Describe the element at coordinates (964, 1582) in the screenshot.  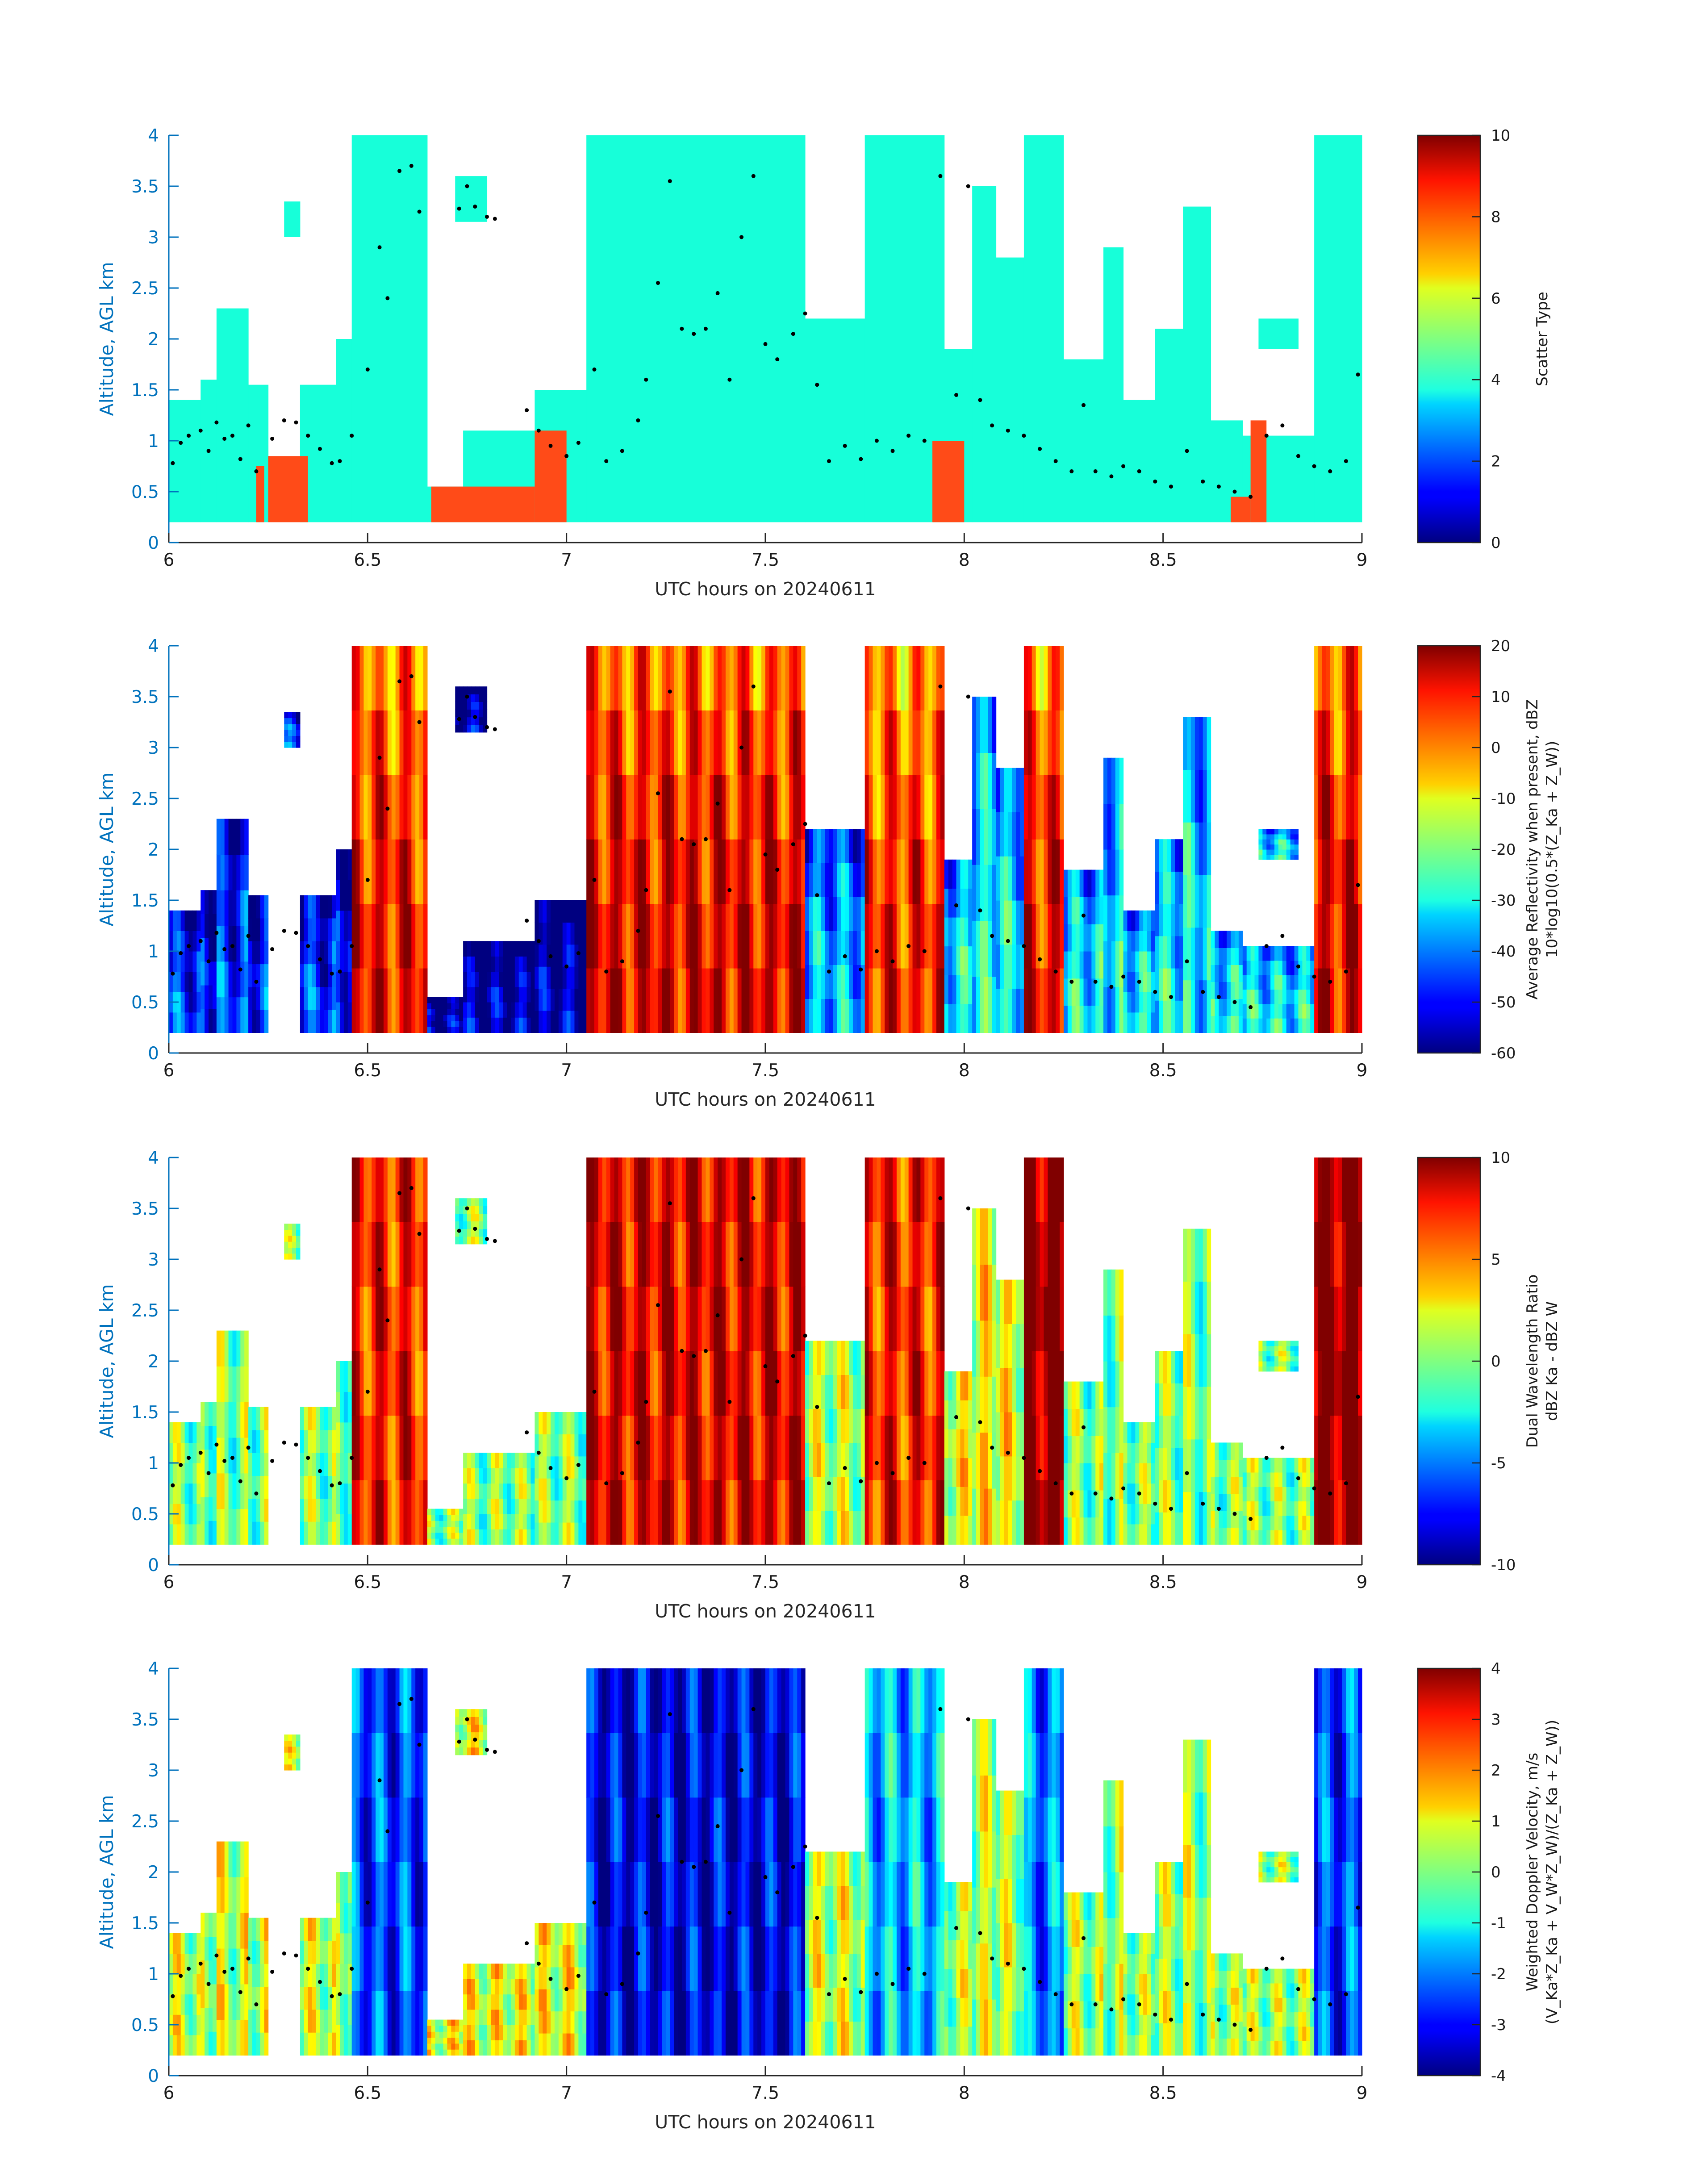
I see `x-tick-label: 8` at that location.